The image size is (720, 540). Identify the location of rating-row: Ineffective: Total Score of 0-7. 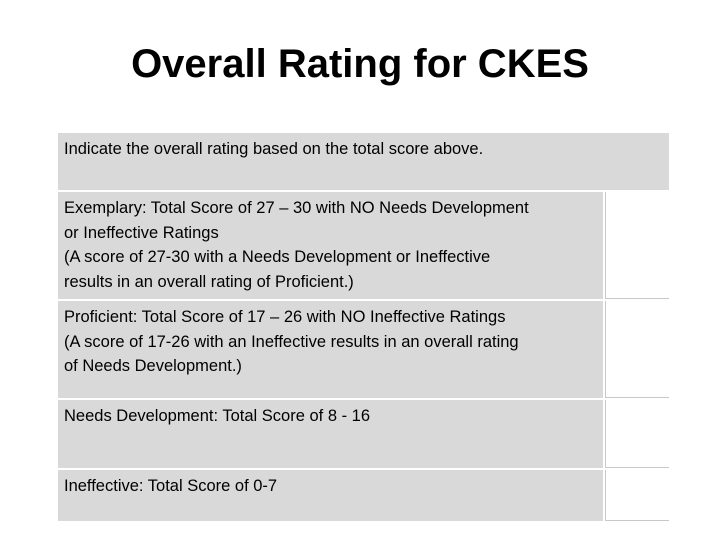
(363, 496).